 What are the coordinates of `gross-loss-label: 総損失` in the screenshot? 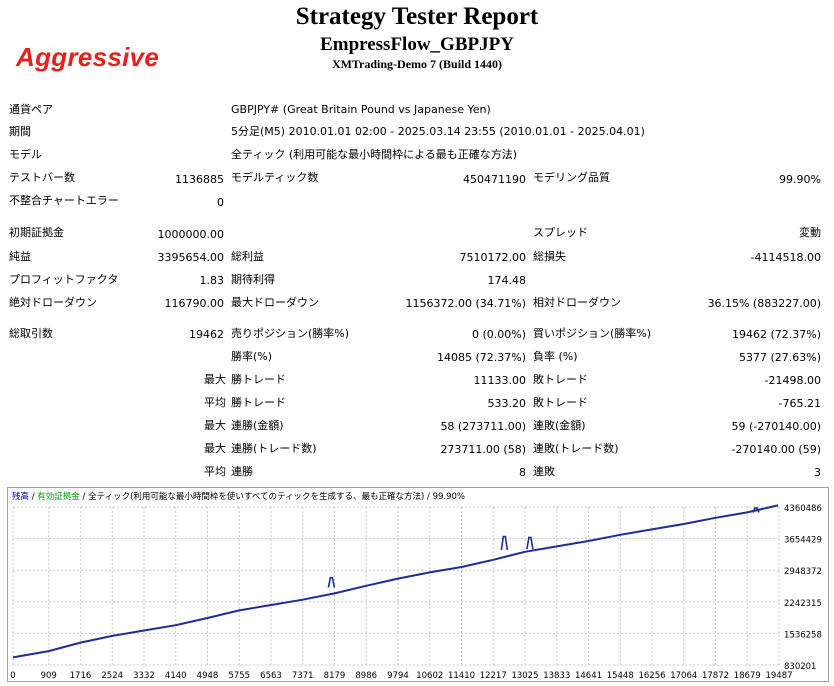 It's located at (549, 256).